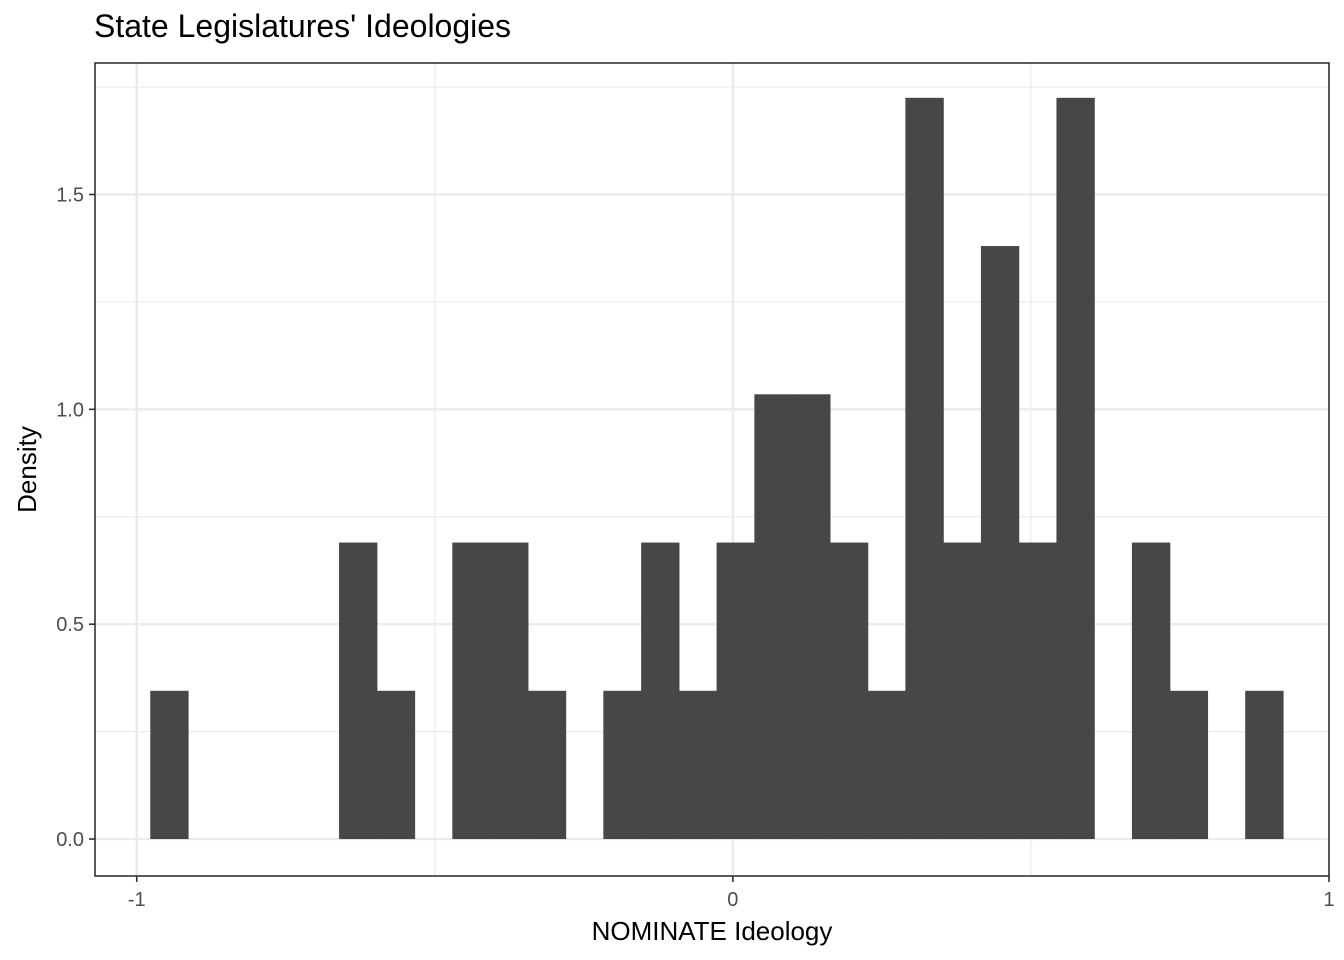 This screenshot has width=1344, height=960. I want to click on y-tick-label: 1.0, so click(70, 410).